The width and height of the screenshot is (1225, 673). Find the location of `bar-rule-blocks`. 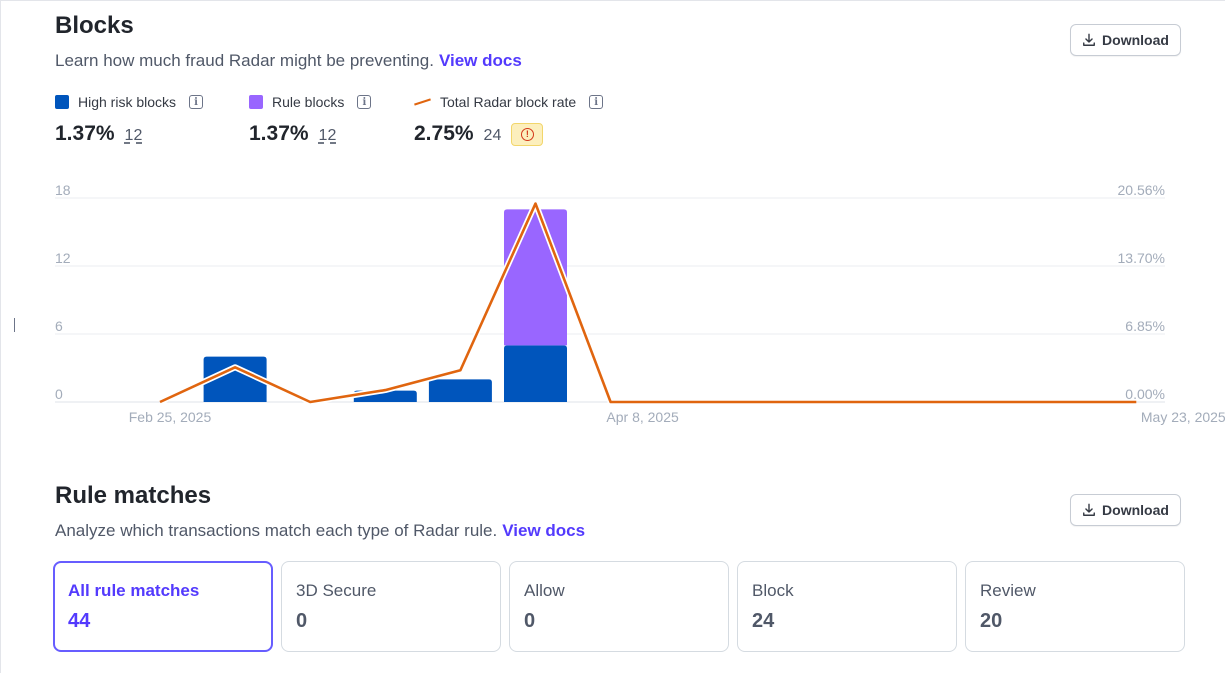

bar-rule-blocks is located at coordinates (535, 277).